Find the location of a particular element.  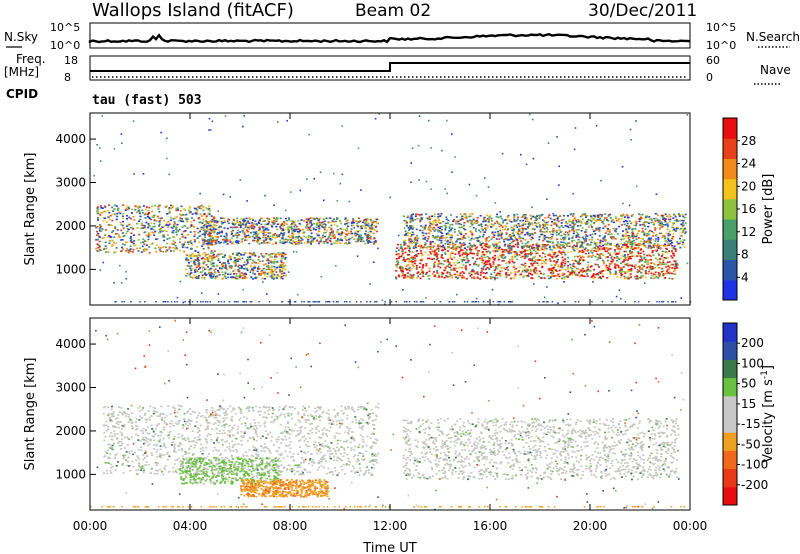

power-cell-2083 is located at coordinates (642, 269).